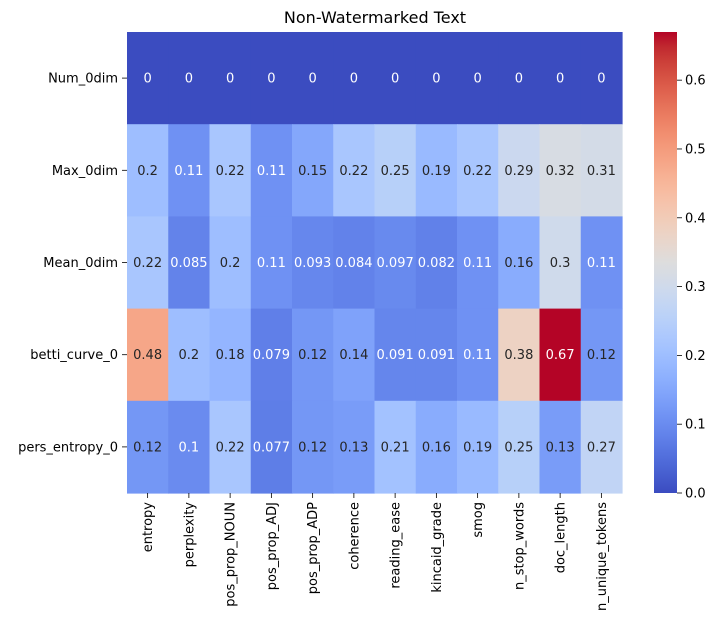 This screenshot has height=630, width=718. I want to click on cell-label: 0.14, so click(353, 355).